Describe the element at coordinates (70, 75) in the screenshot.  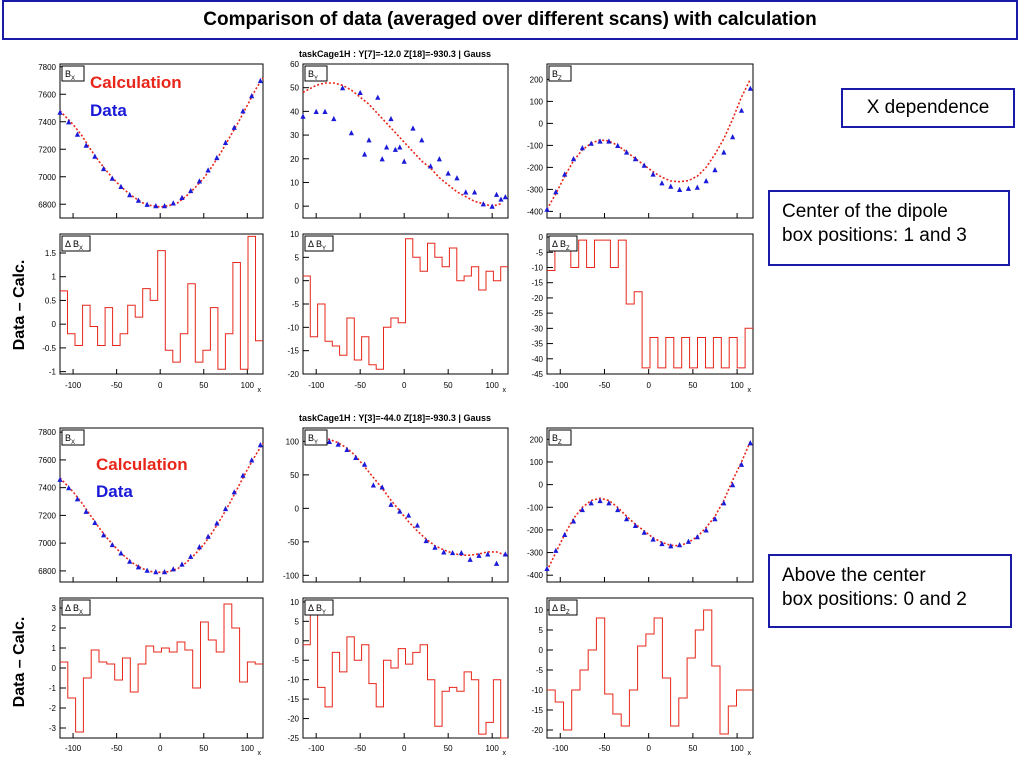
I see `panel-label: BX` at that location.